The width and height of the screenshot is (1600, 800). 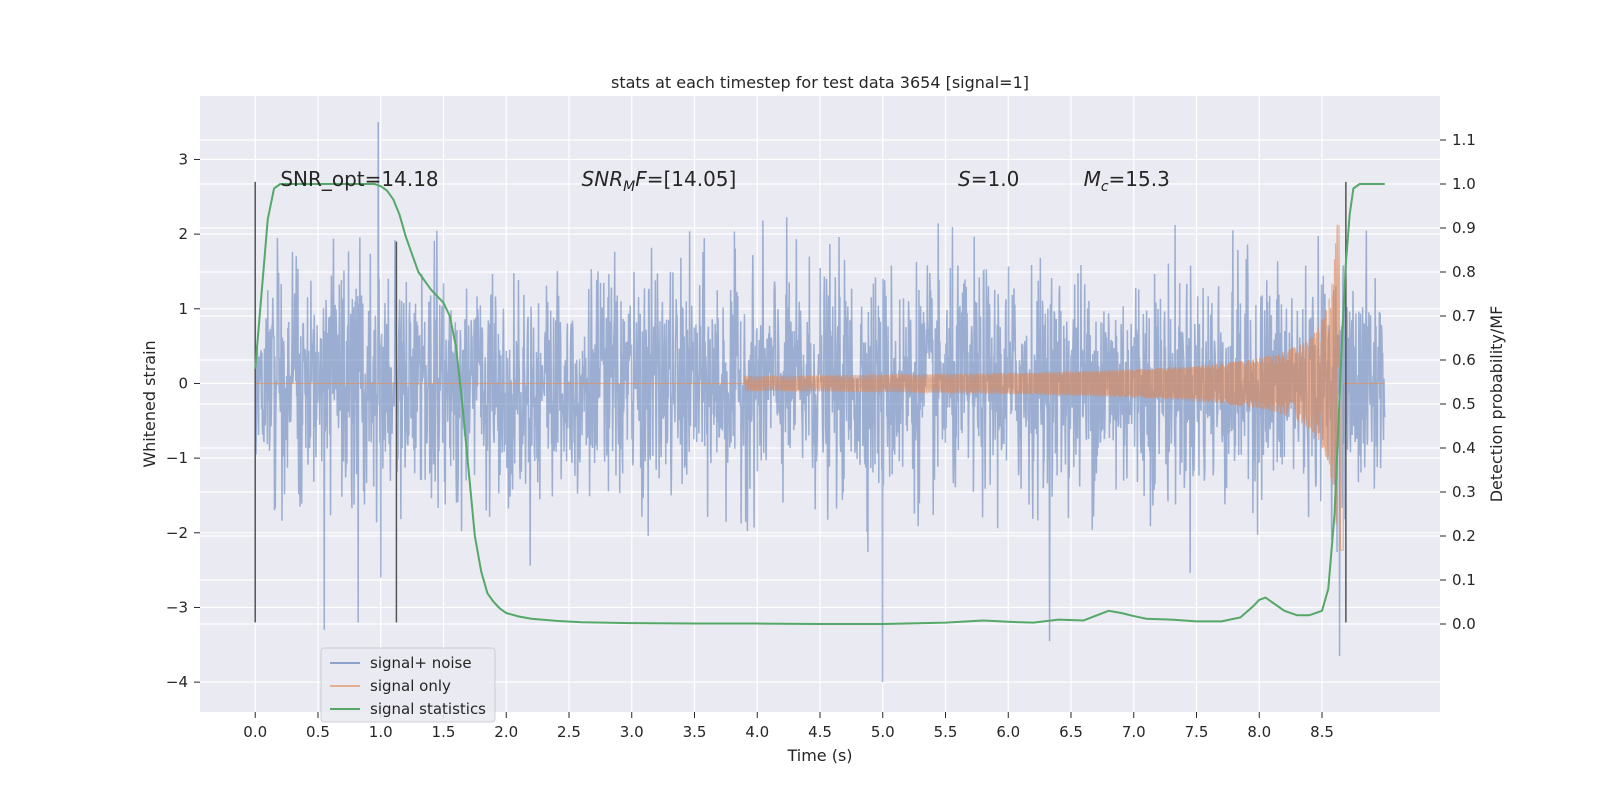 What do you see at coordinates (183, 383) in the screenshot?
I see `y-left-tick-label-4: 0` at bounding box center [183, 383].